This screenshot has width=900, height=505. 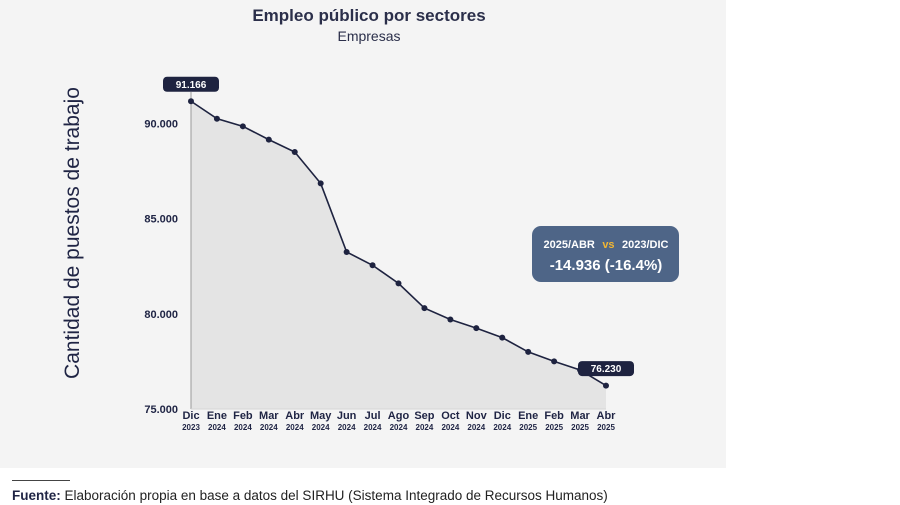 What do you see at coordinates (347, 416) in the screenshot?
I see `x-tick-month: Jun` at bounding box center [347, 416].